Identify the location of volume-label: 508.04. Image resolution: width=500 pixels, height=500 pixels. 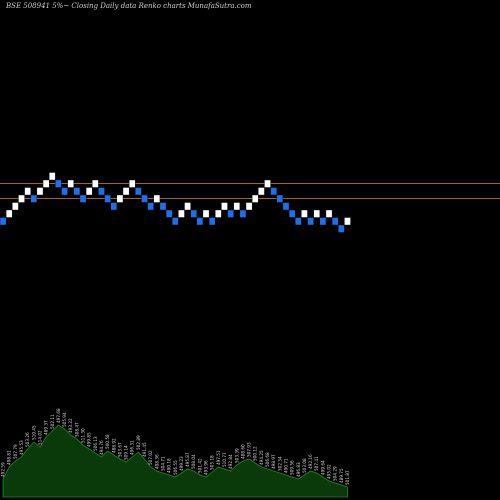
(193, 461).